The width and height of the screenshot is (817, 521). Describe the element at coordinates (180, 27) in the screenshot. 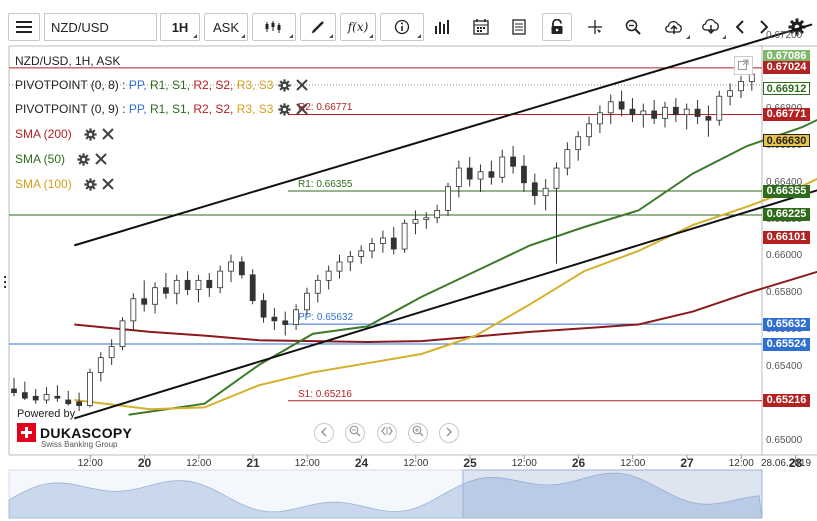

I see `timeframe-button: 1H` at that location.